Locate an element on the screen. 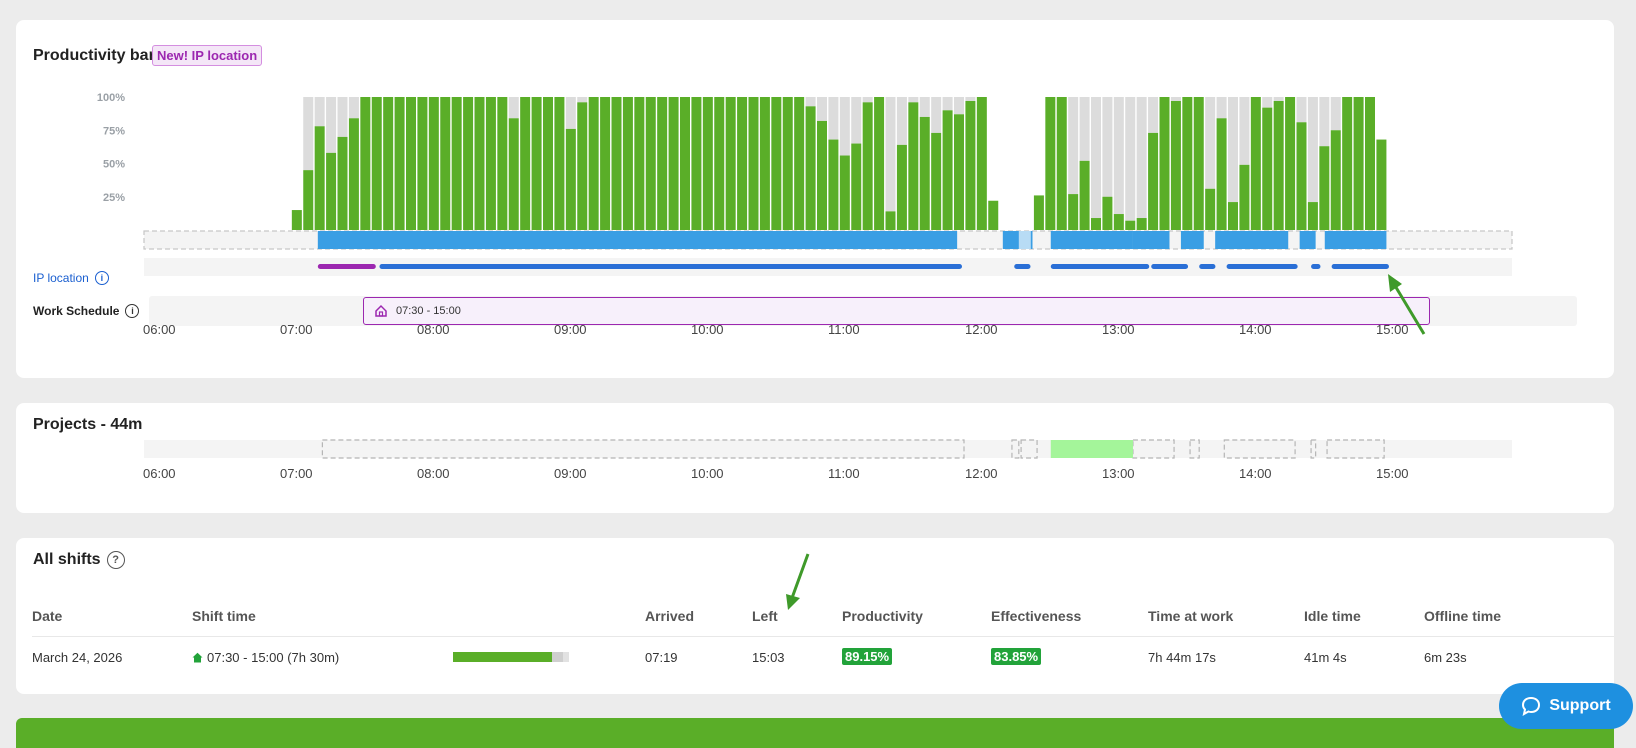  projects-timeline is located at coordinates (815, 458).